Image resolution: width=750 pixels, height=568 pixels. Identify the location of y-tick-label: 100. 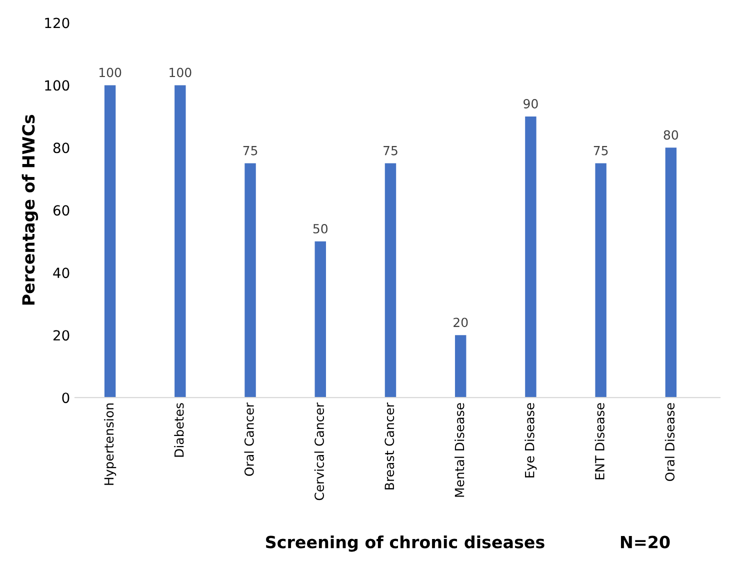
(57, 85).